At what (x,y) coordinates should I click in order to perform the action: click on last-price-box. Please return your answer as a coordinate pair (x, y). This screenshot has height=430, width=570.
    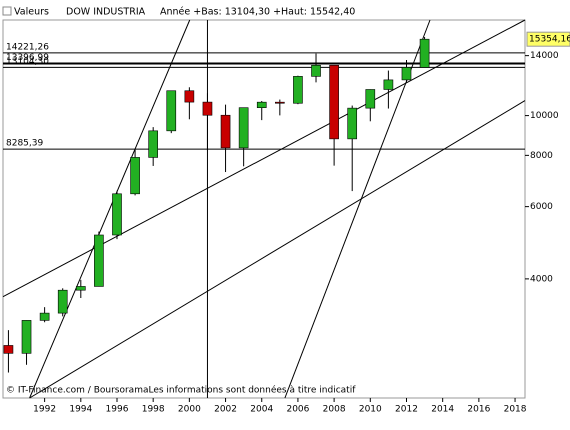
    Looking at the image, I should click on (548, 39).